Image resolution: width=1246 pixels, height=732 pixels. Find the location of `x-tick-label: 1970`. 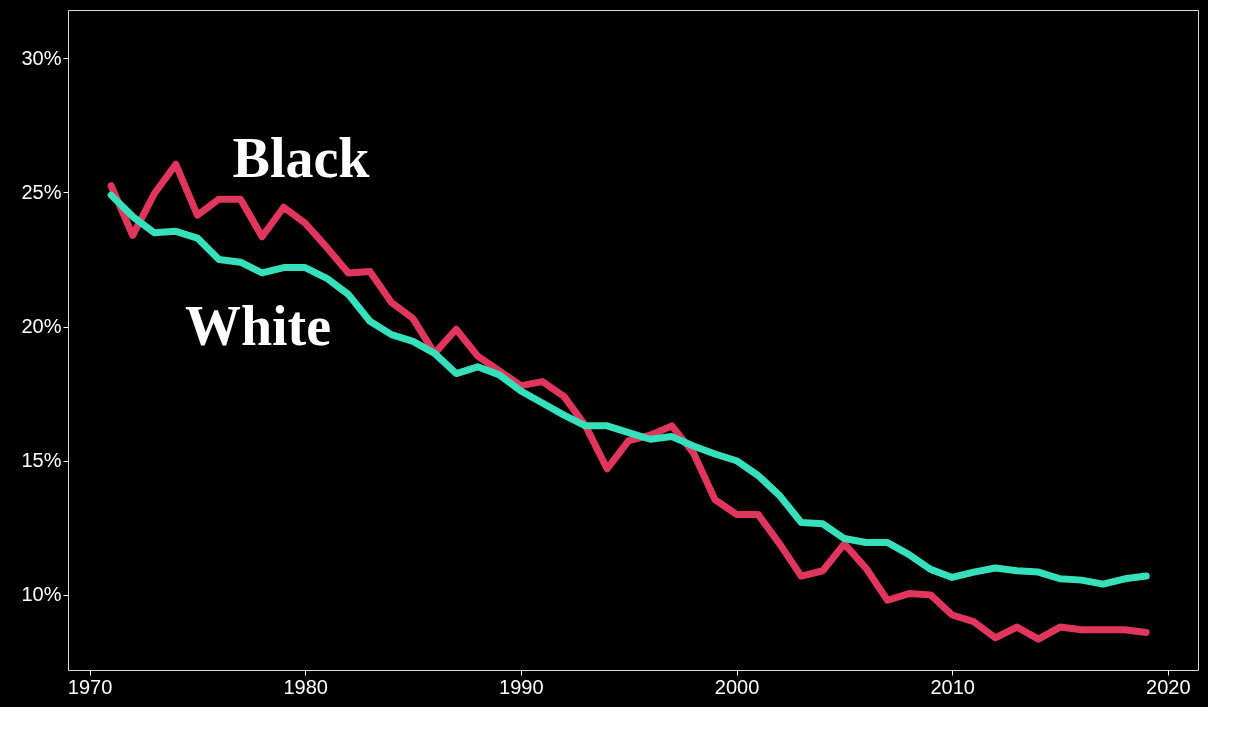

x-tick-label: 1970 is located at coordinates (90, 686).